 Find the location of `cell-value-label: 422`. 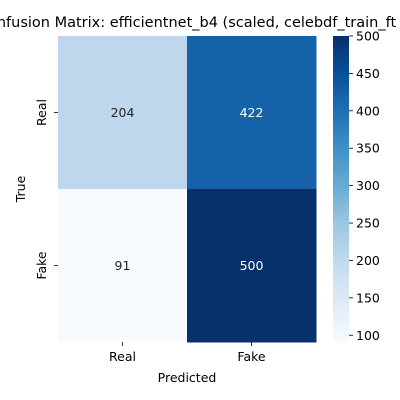

cell-value-label: 422 is located at coordinates (252, 112).